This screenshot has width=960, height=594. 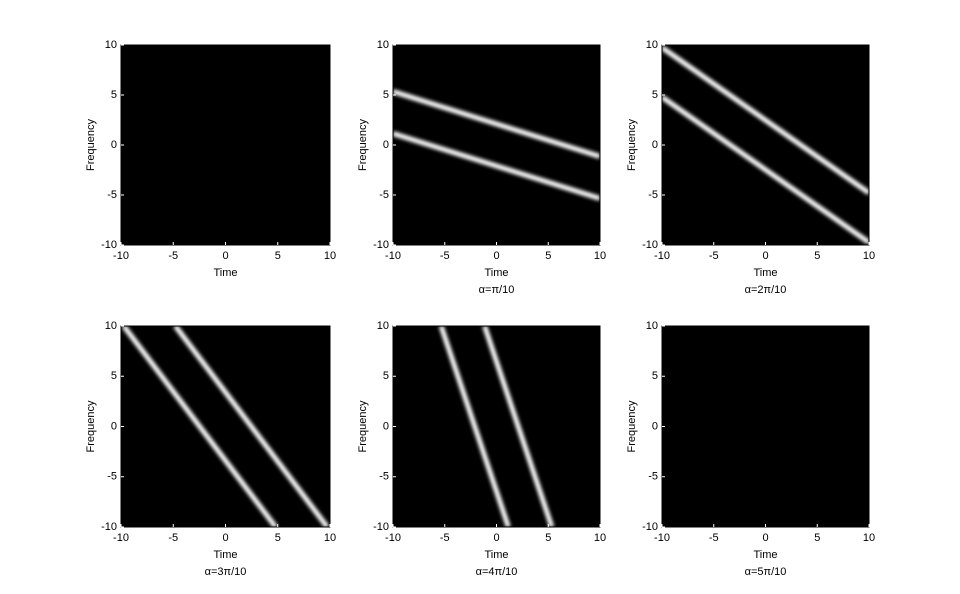 What do you see at coordinates (497, 572) in the screenshot?
I see `caption: α=4π/10` at bounding box center [497, 572].